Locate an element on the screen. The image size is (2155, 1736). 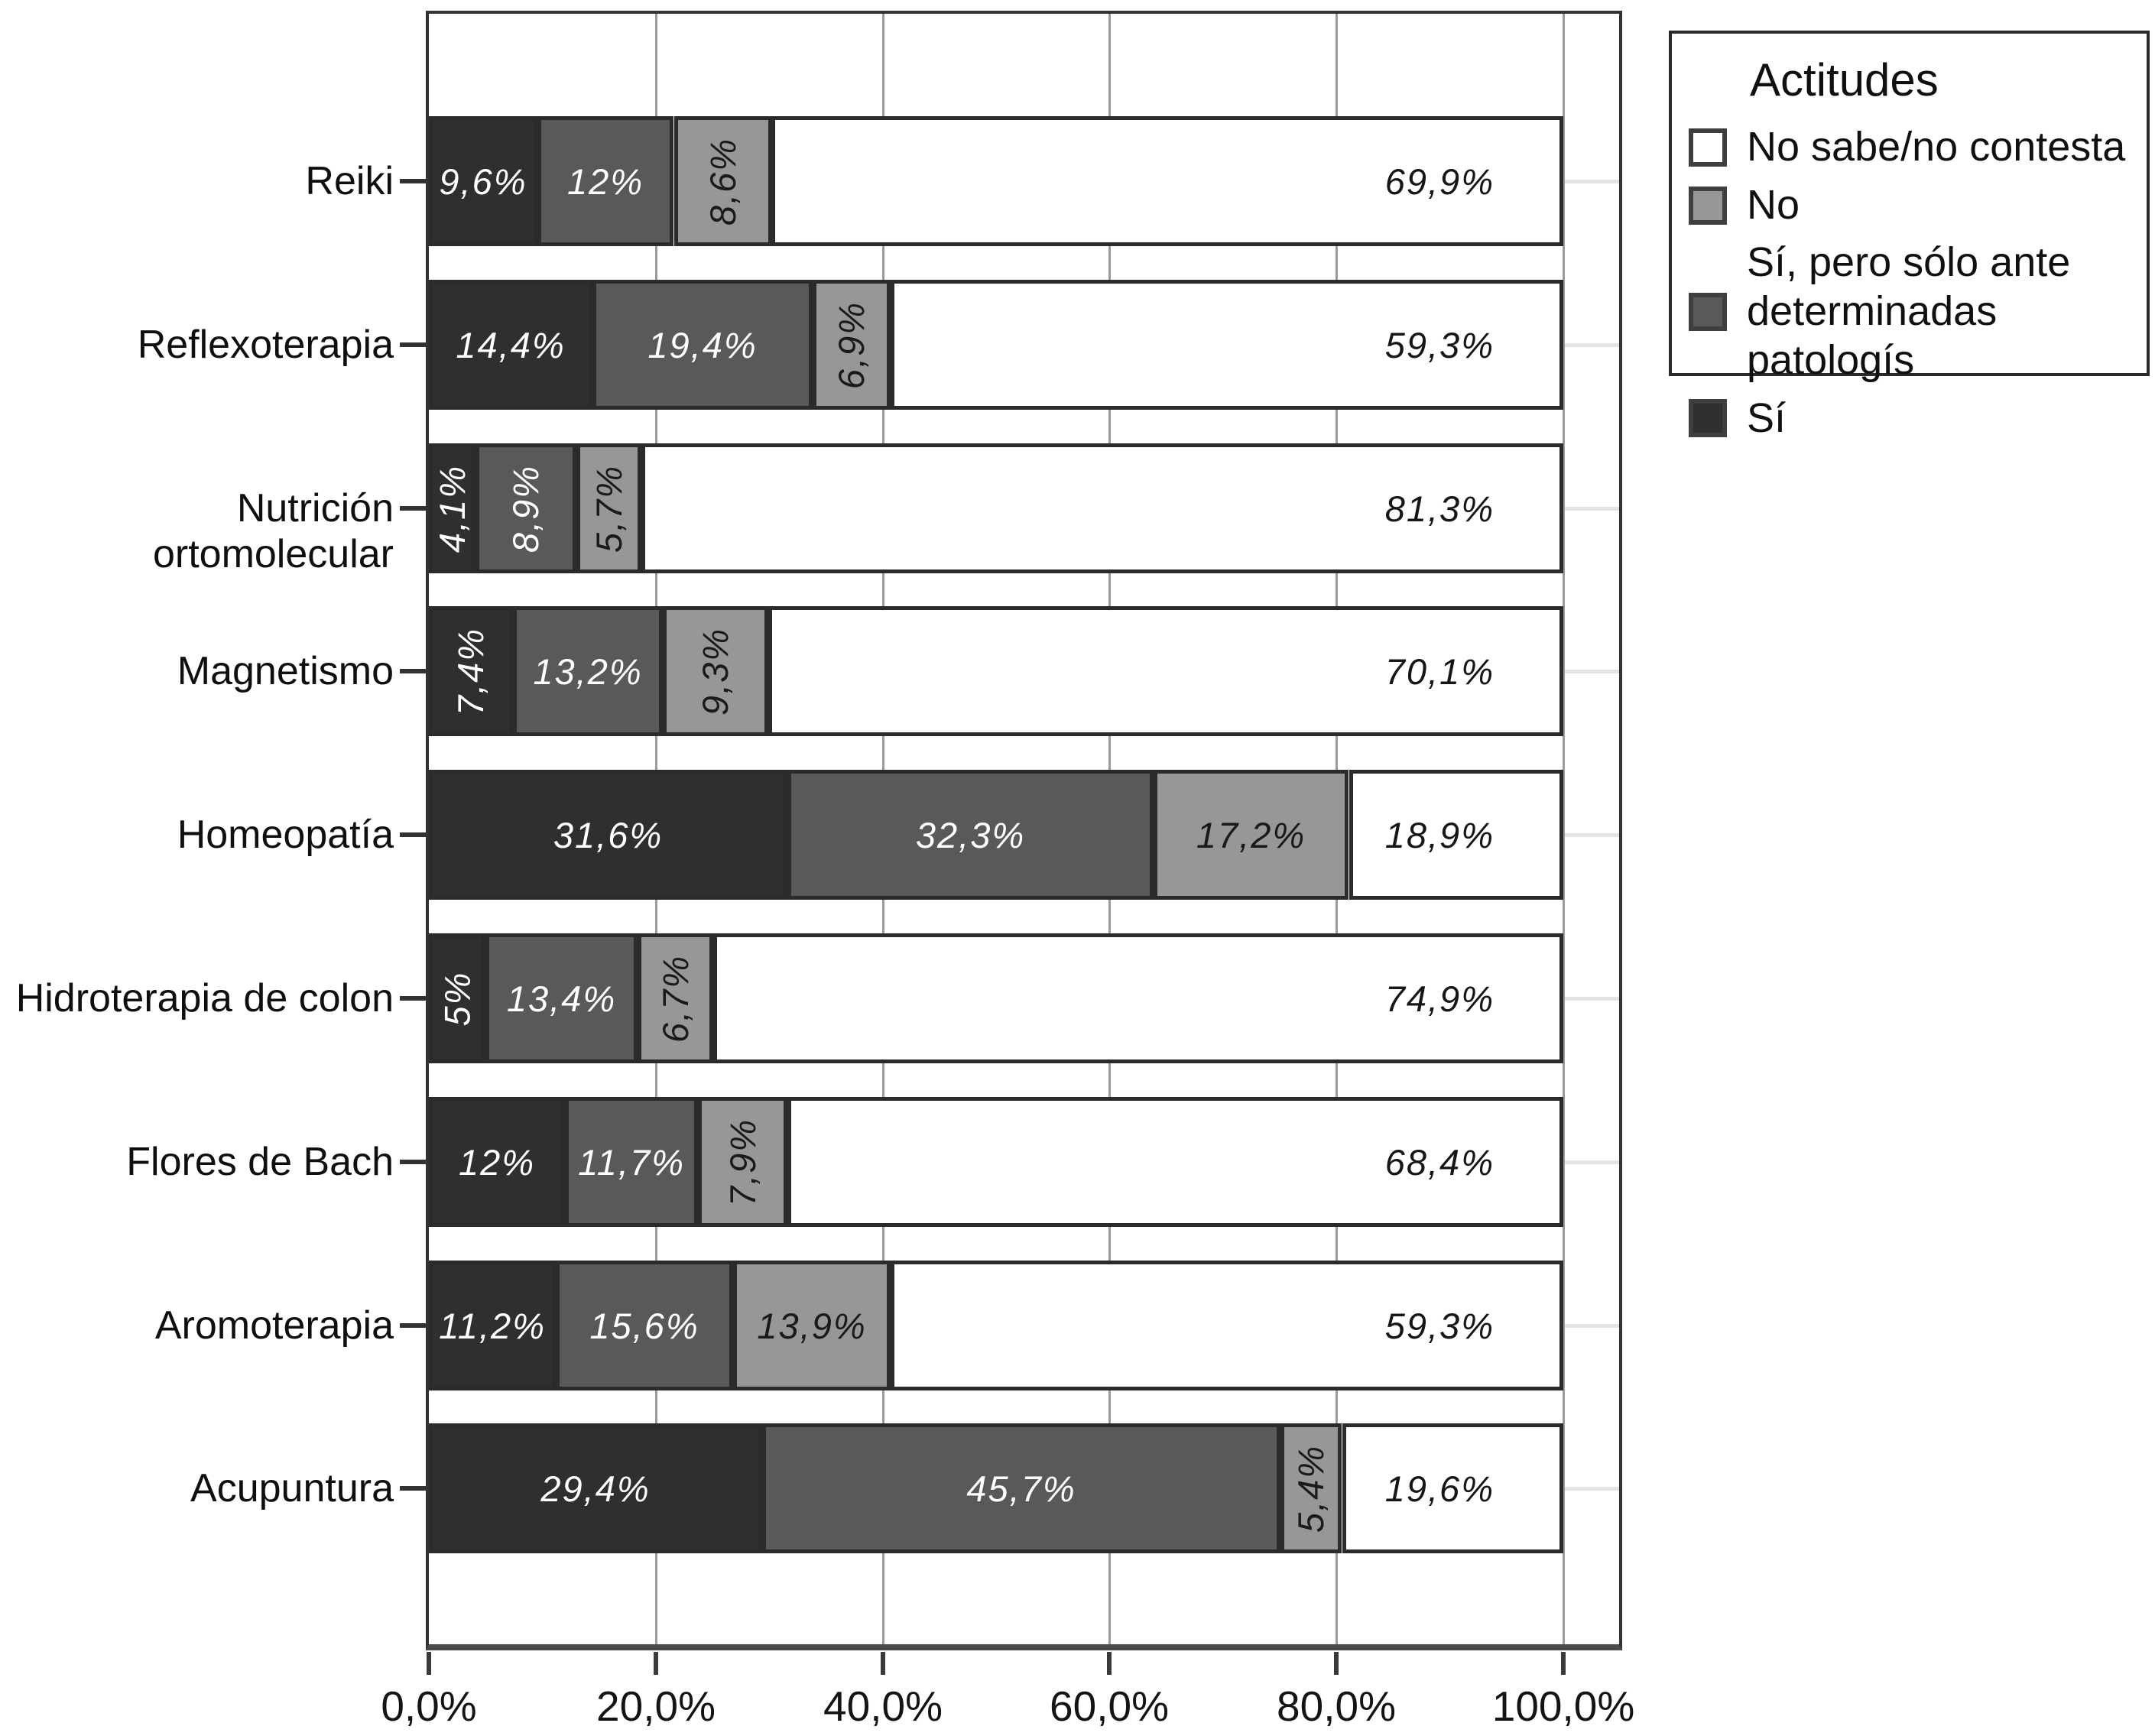
segment-value-label: 17,2% is located at coordinates (1251, 834).